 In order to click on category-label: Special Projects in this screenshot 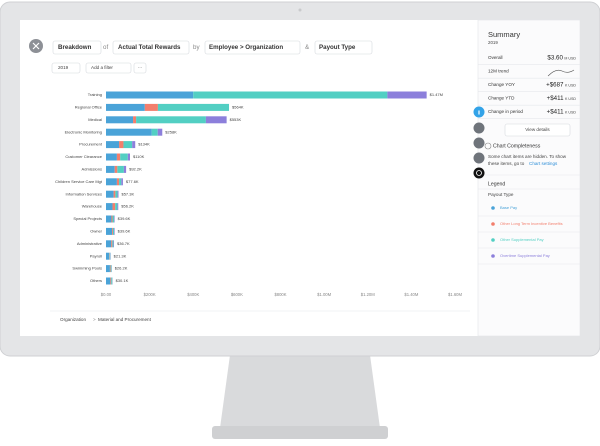, I will do `click(87, 218)`.